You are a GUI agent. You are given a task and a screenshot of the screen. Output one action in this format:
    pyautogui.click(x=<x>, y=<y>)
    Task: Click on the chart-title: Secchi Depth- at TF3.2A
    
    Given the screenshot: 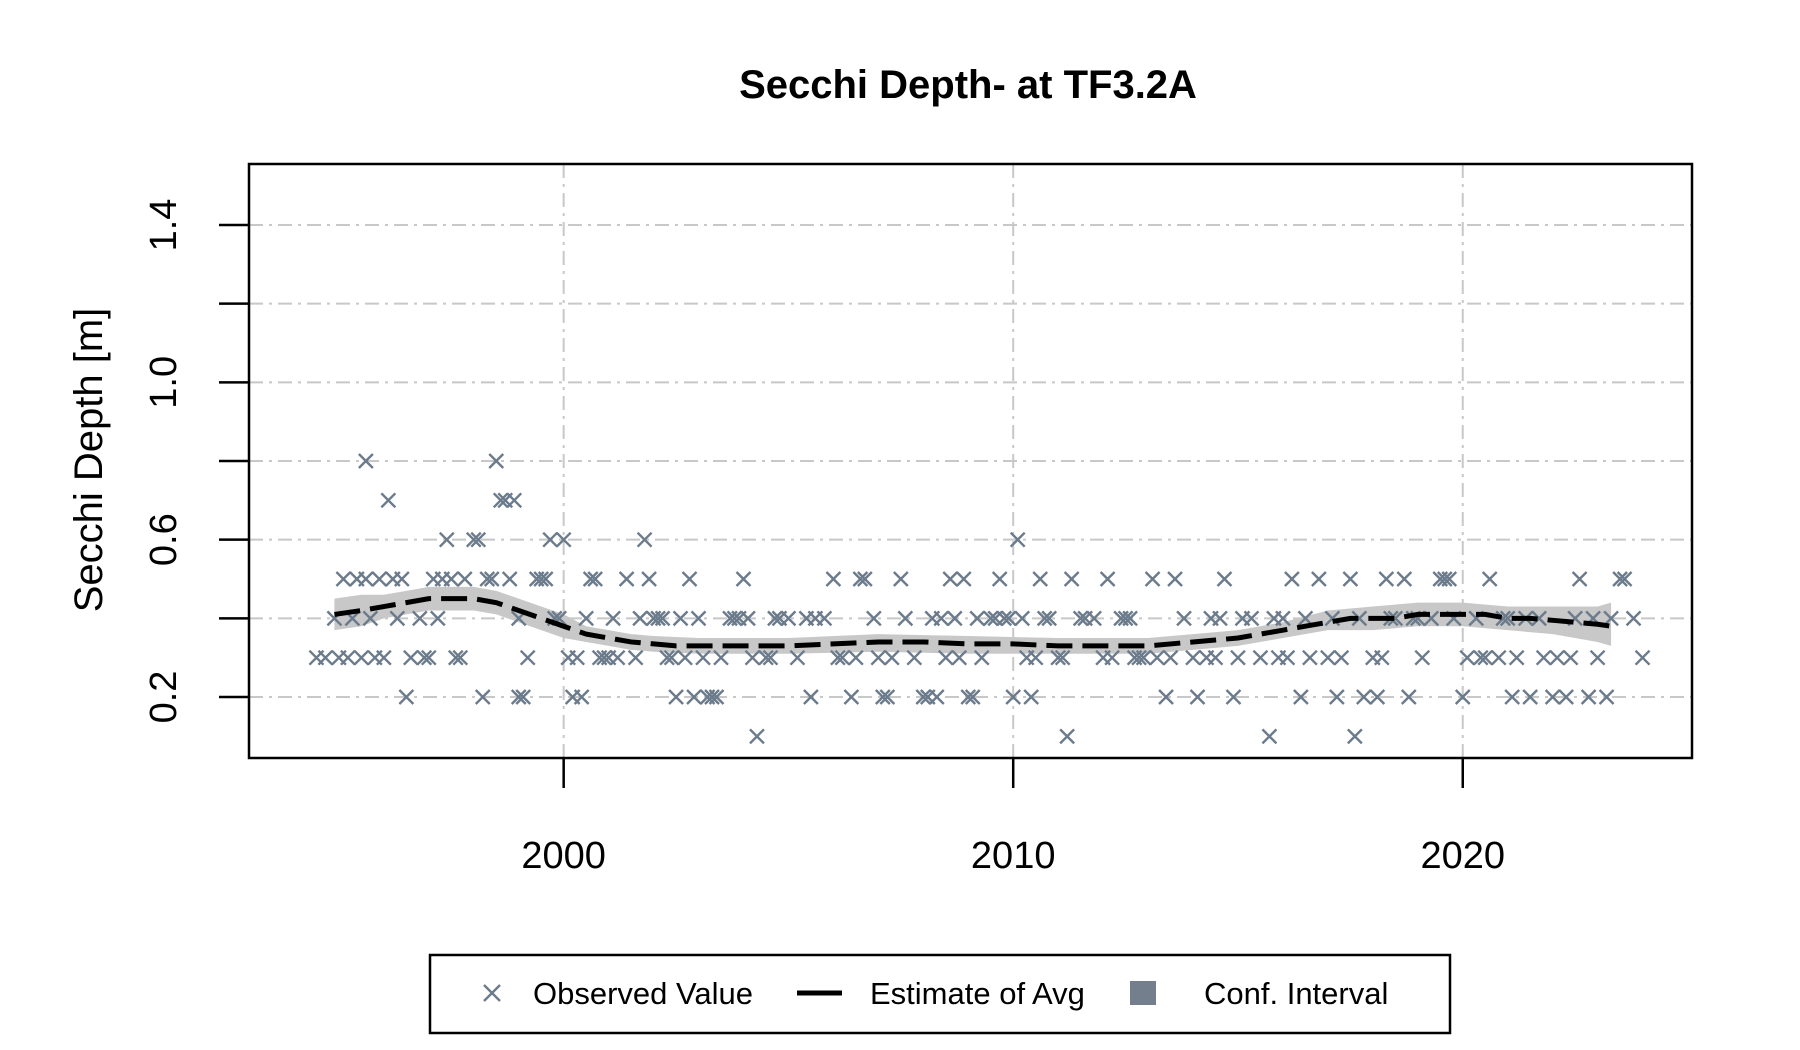 What is the action you would take?
    pyautogui.click(x=968, y=85)
    